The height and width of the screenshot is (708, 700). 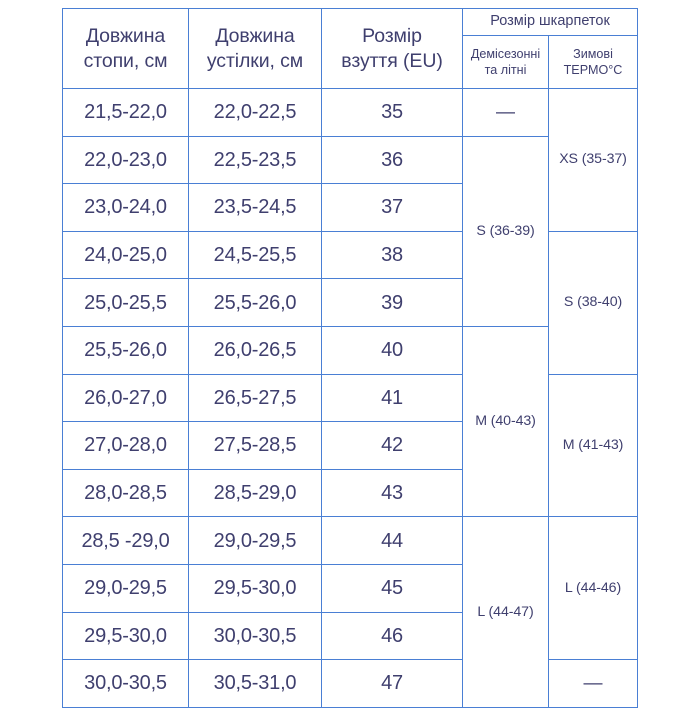 I want to click on cell-foot-length: 28,0-28,5, so click(x=125, y=493).